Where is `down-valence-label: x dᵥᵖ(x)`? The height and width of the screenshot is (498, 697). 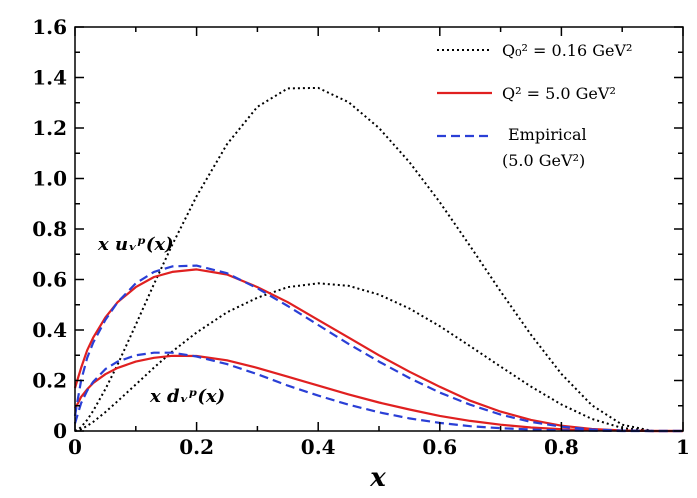 down-valence-label: x dᵥᵖ(x) is located at coordinates (187, 396).